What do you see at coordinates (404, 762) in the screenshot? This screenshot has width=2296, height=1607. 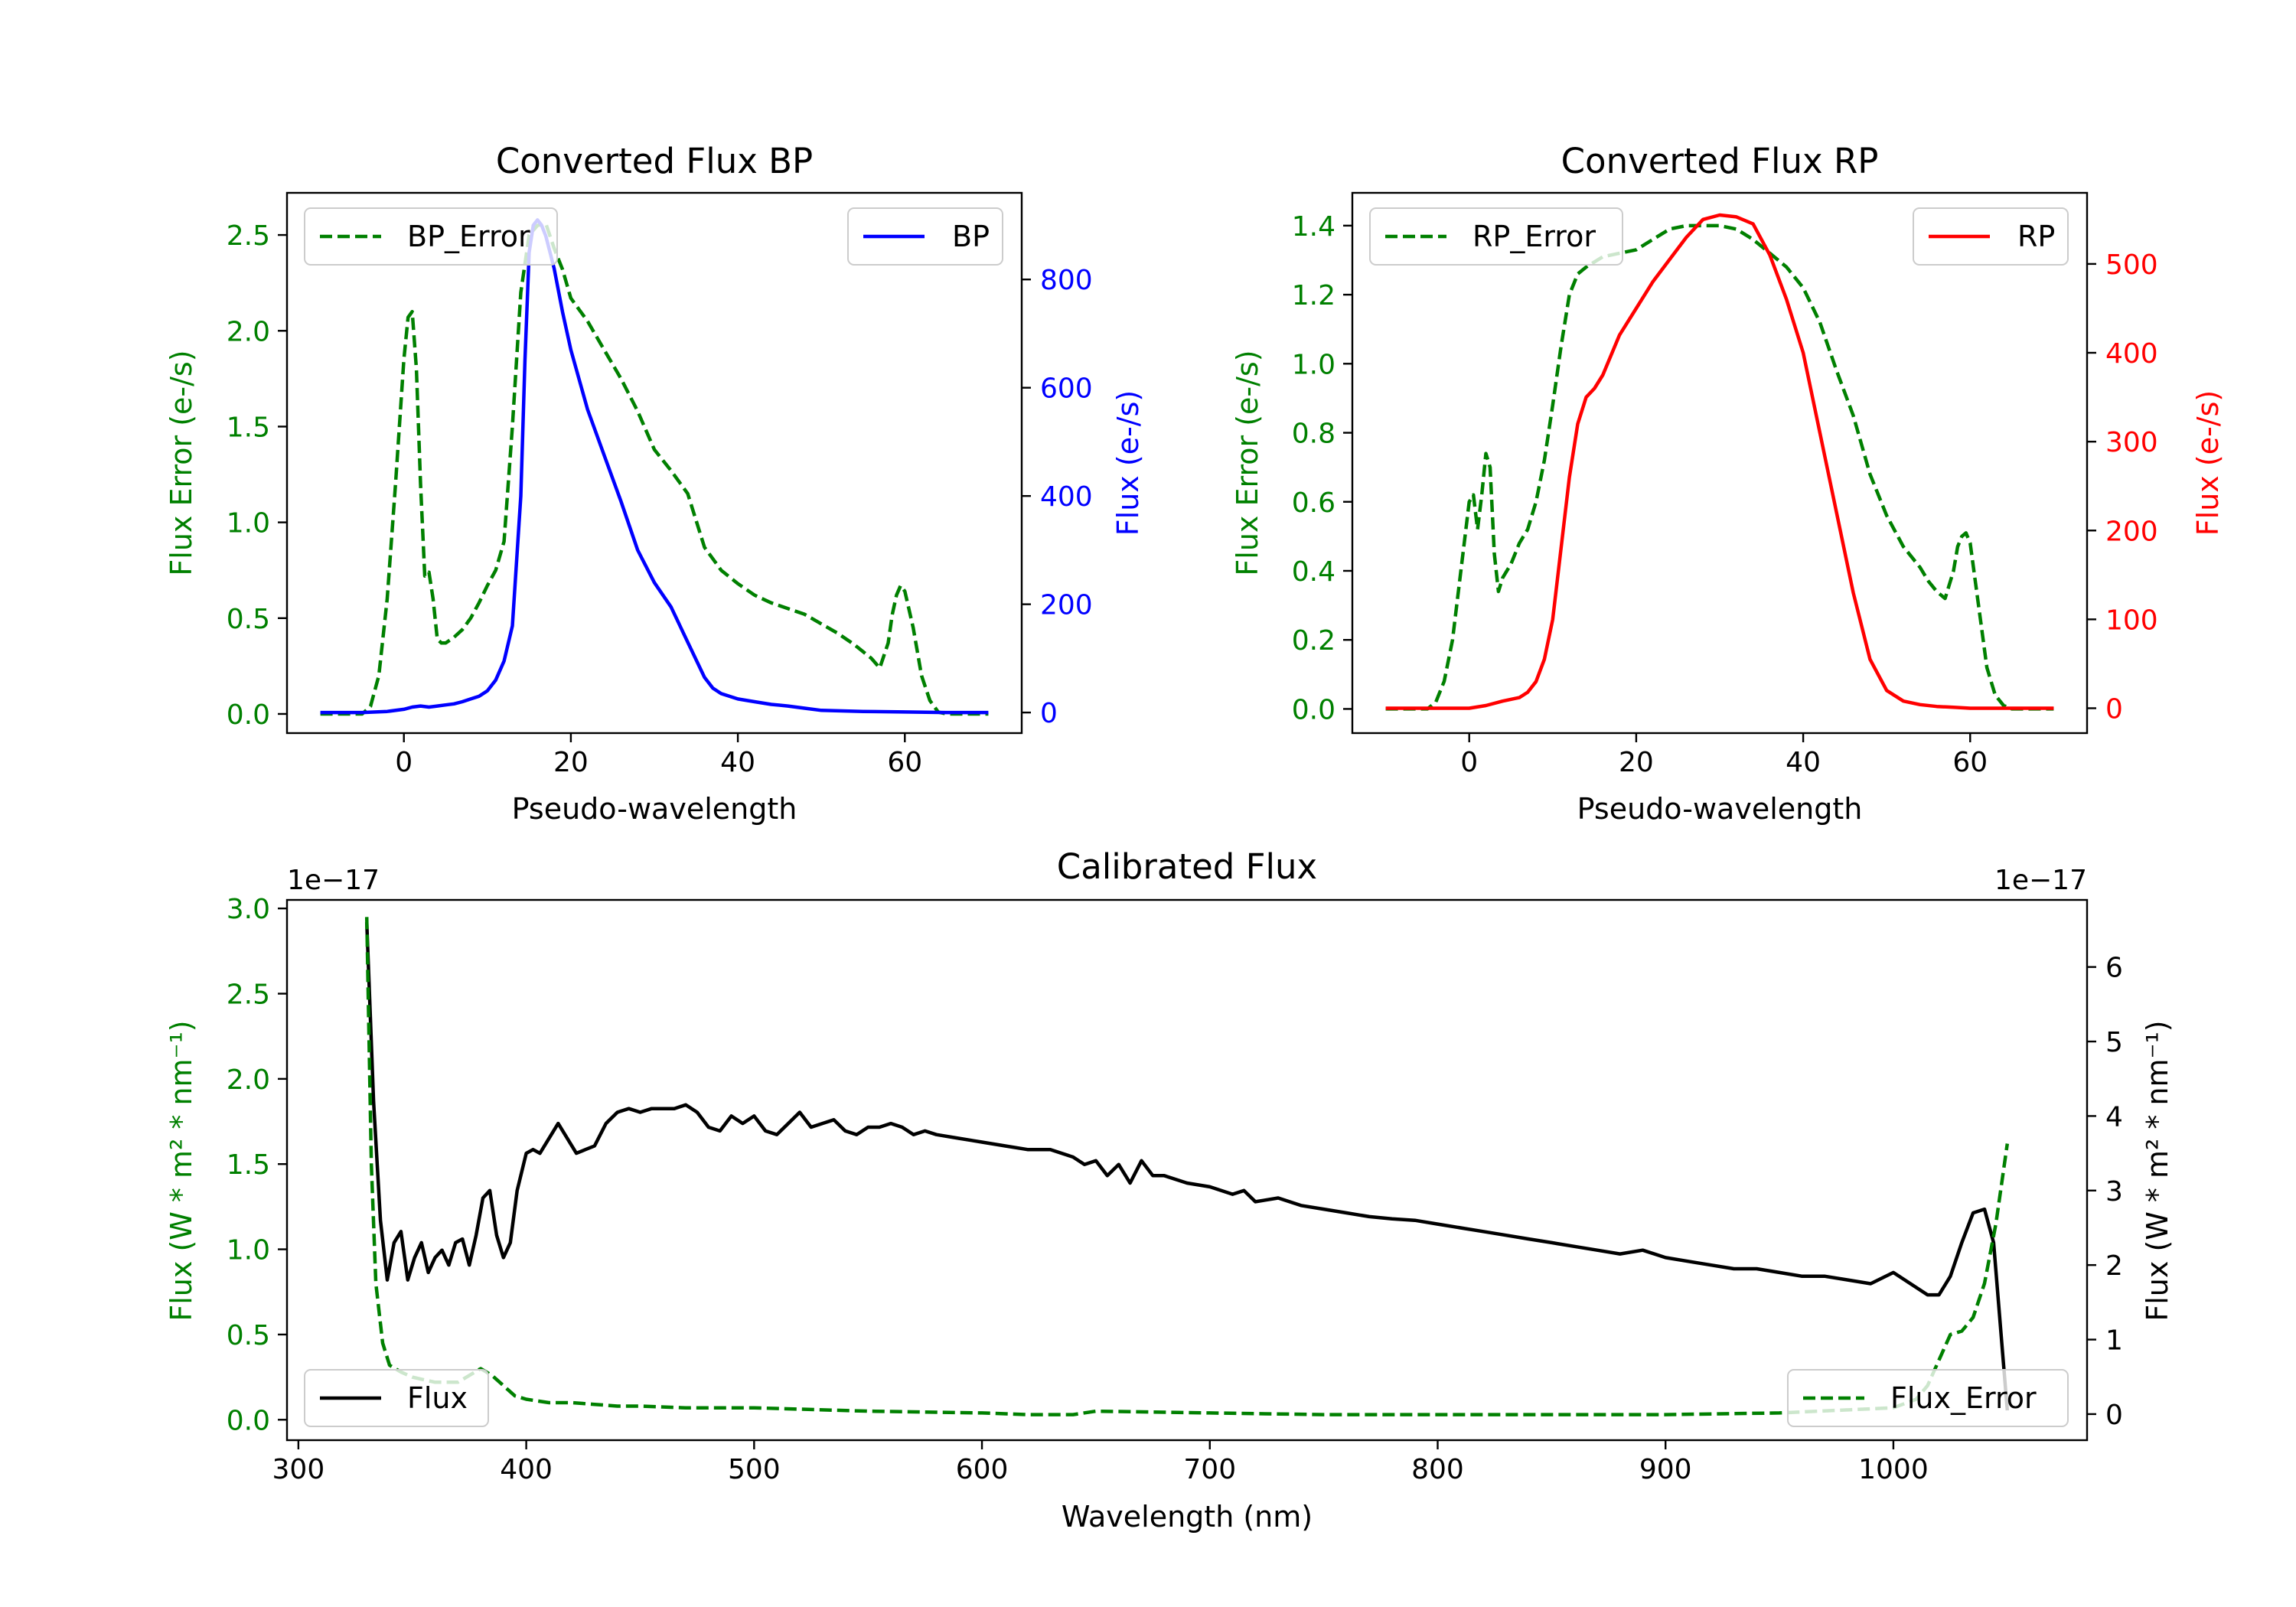 I see `bp-x-tick-label: 0` at bounding box center [404, 762].